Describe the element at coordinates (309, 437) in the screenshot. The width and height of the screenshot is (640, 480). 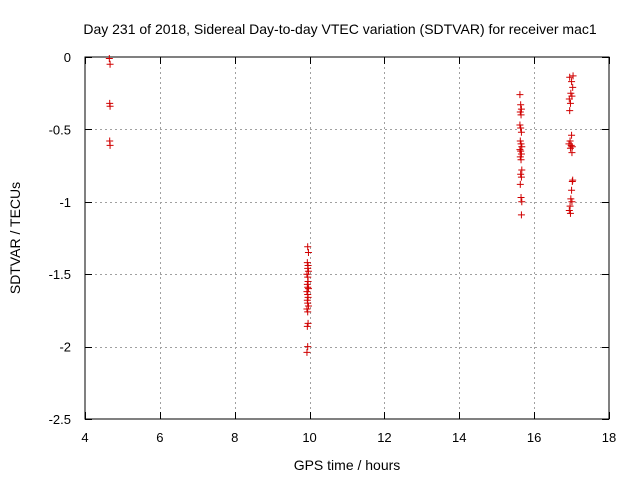
I see `x-tick-label: 10` at that location.